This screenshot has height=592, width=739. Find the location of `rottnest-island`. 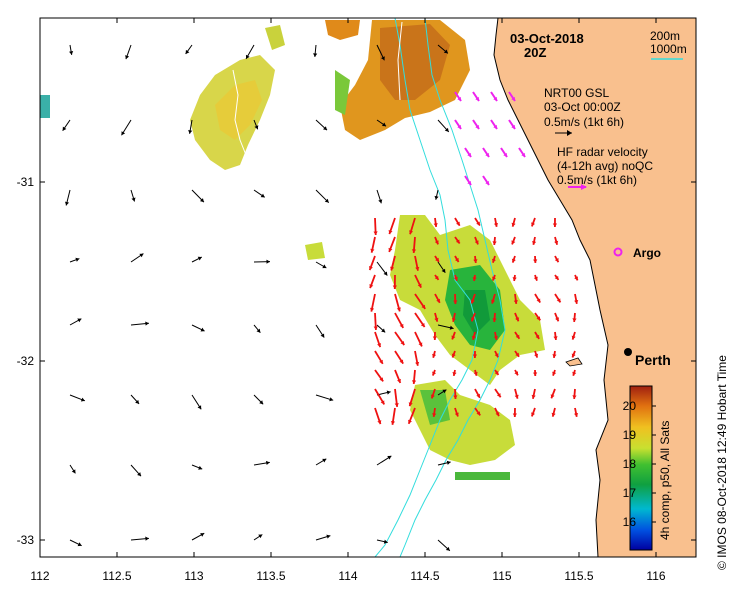

rottnest-island is located at coordinates (574, 362).